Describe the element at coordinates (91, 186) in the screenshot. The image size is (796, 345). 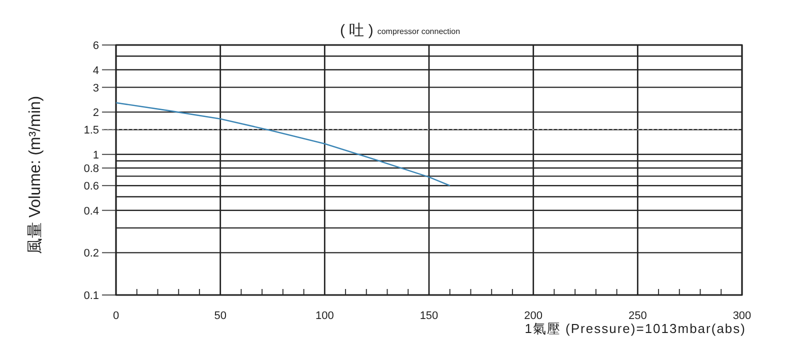
I see `y-tick-label: 0.6` at that location.